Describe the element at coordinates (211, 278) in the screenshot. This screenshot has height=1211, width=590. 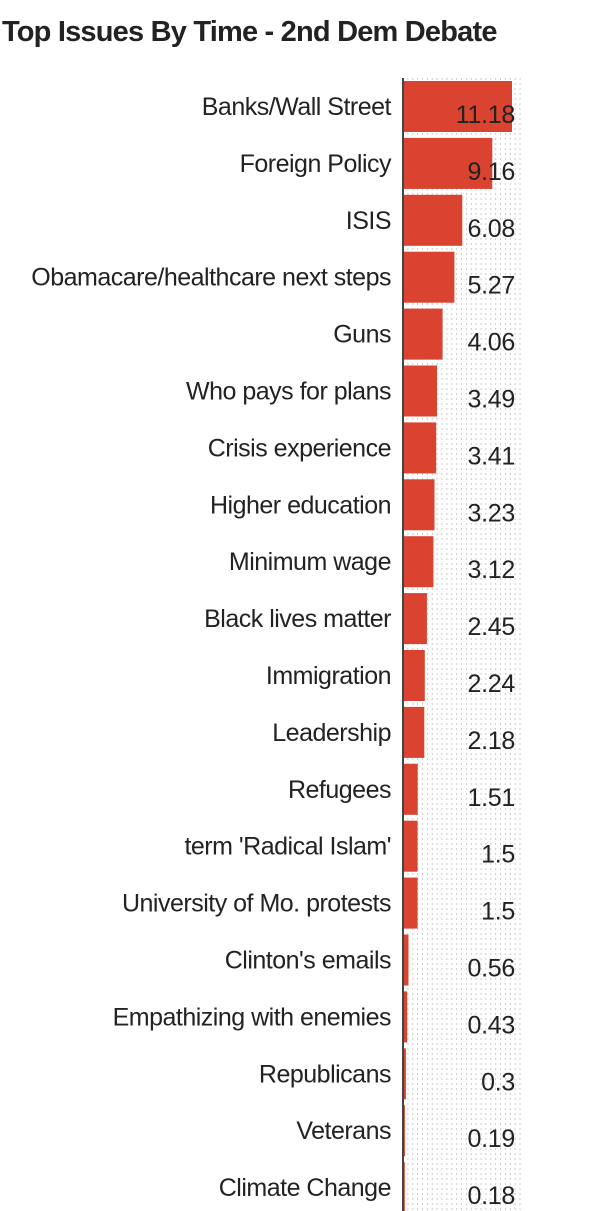
I see `category-label: Obamacare/healthcare next steps` at that location.